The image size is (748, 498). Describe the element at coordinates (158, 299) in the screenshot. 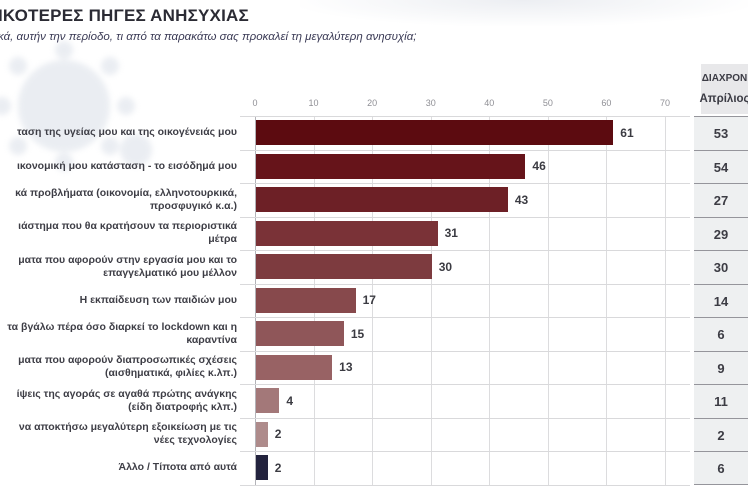

I see `category-label: Η εκπαίδευση των παιδιών μου` at that location.